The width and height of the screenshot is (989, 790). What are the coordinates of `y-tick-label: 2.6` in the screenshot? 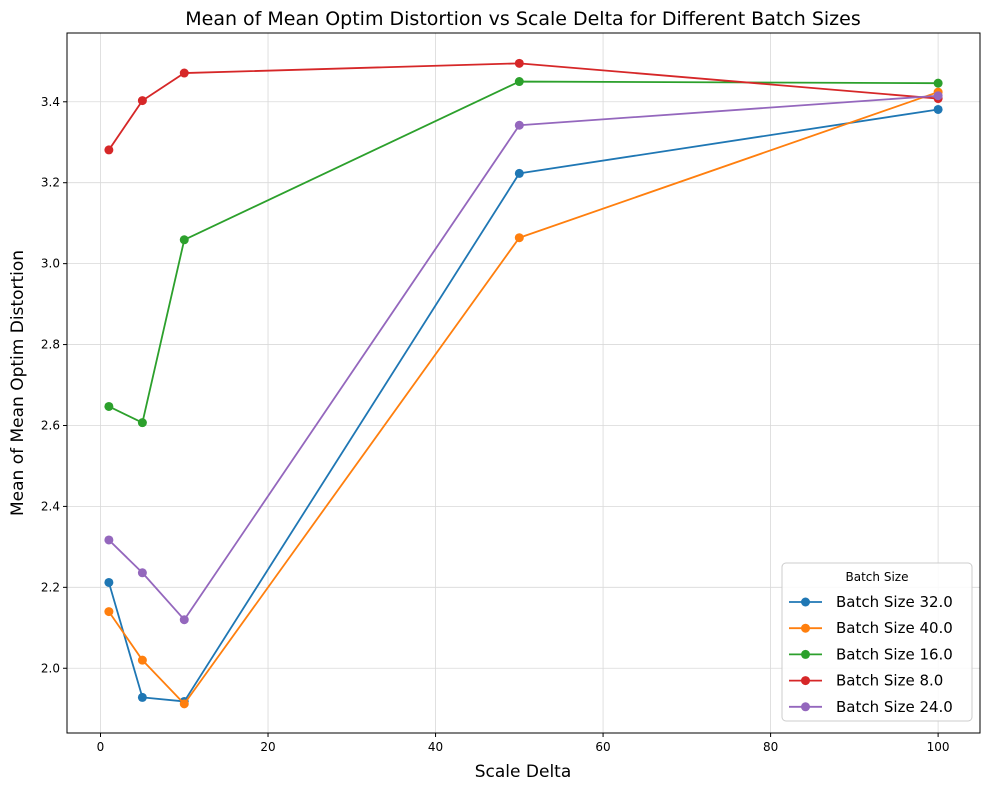 It's located at (50, 425).